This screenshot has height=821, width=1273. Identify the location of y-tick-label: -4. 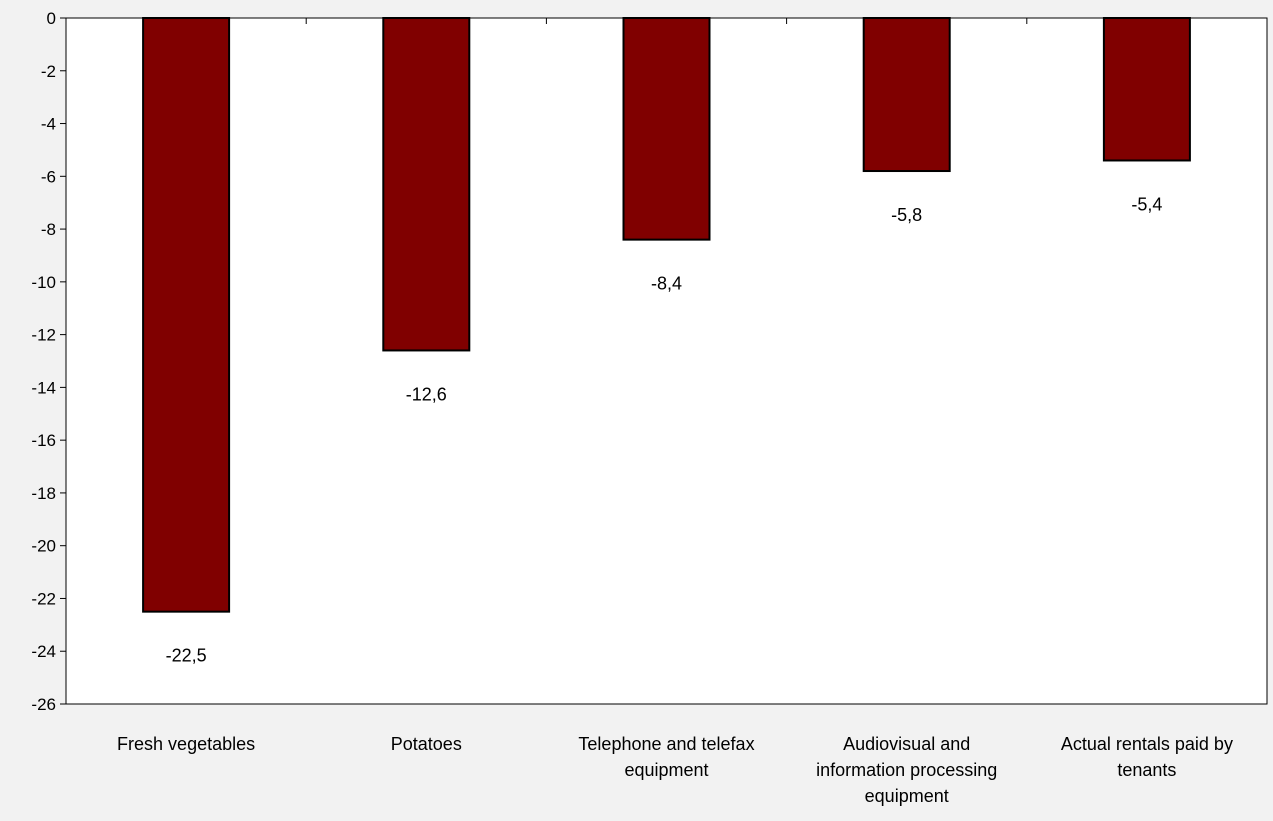
(48, 124).